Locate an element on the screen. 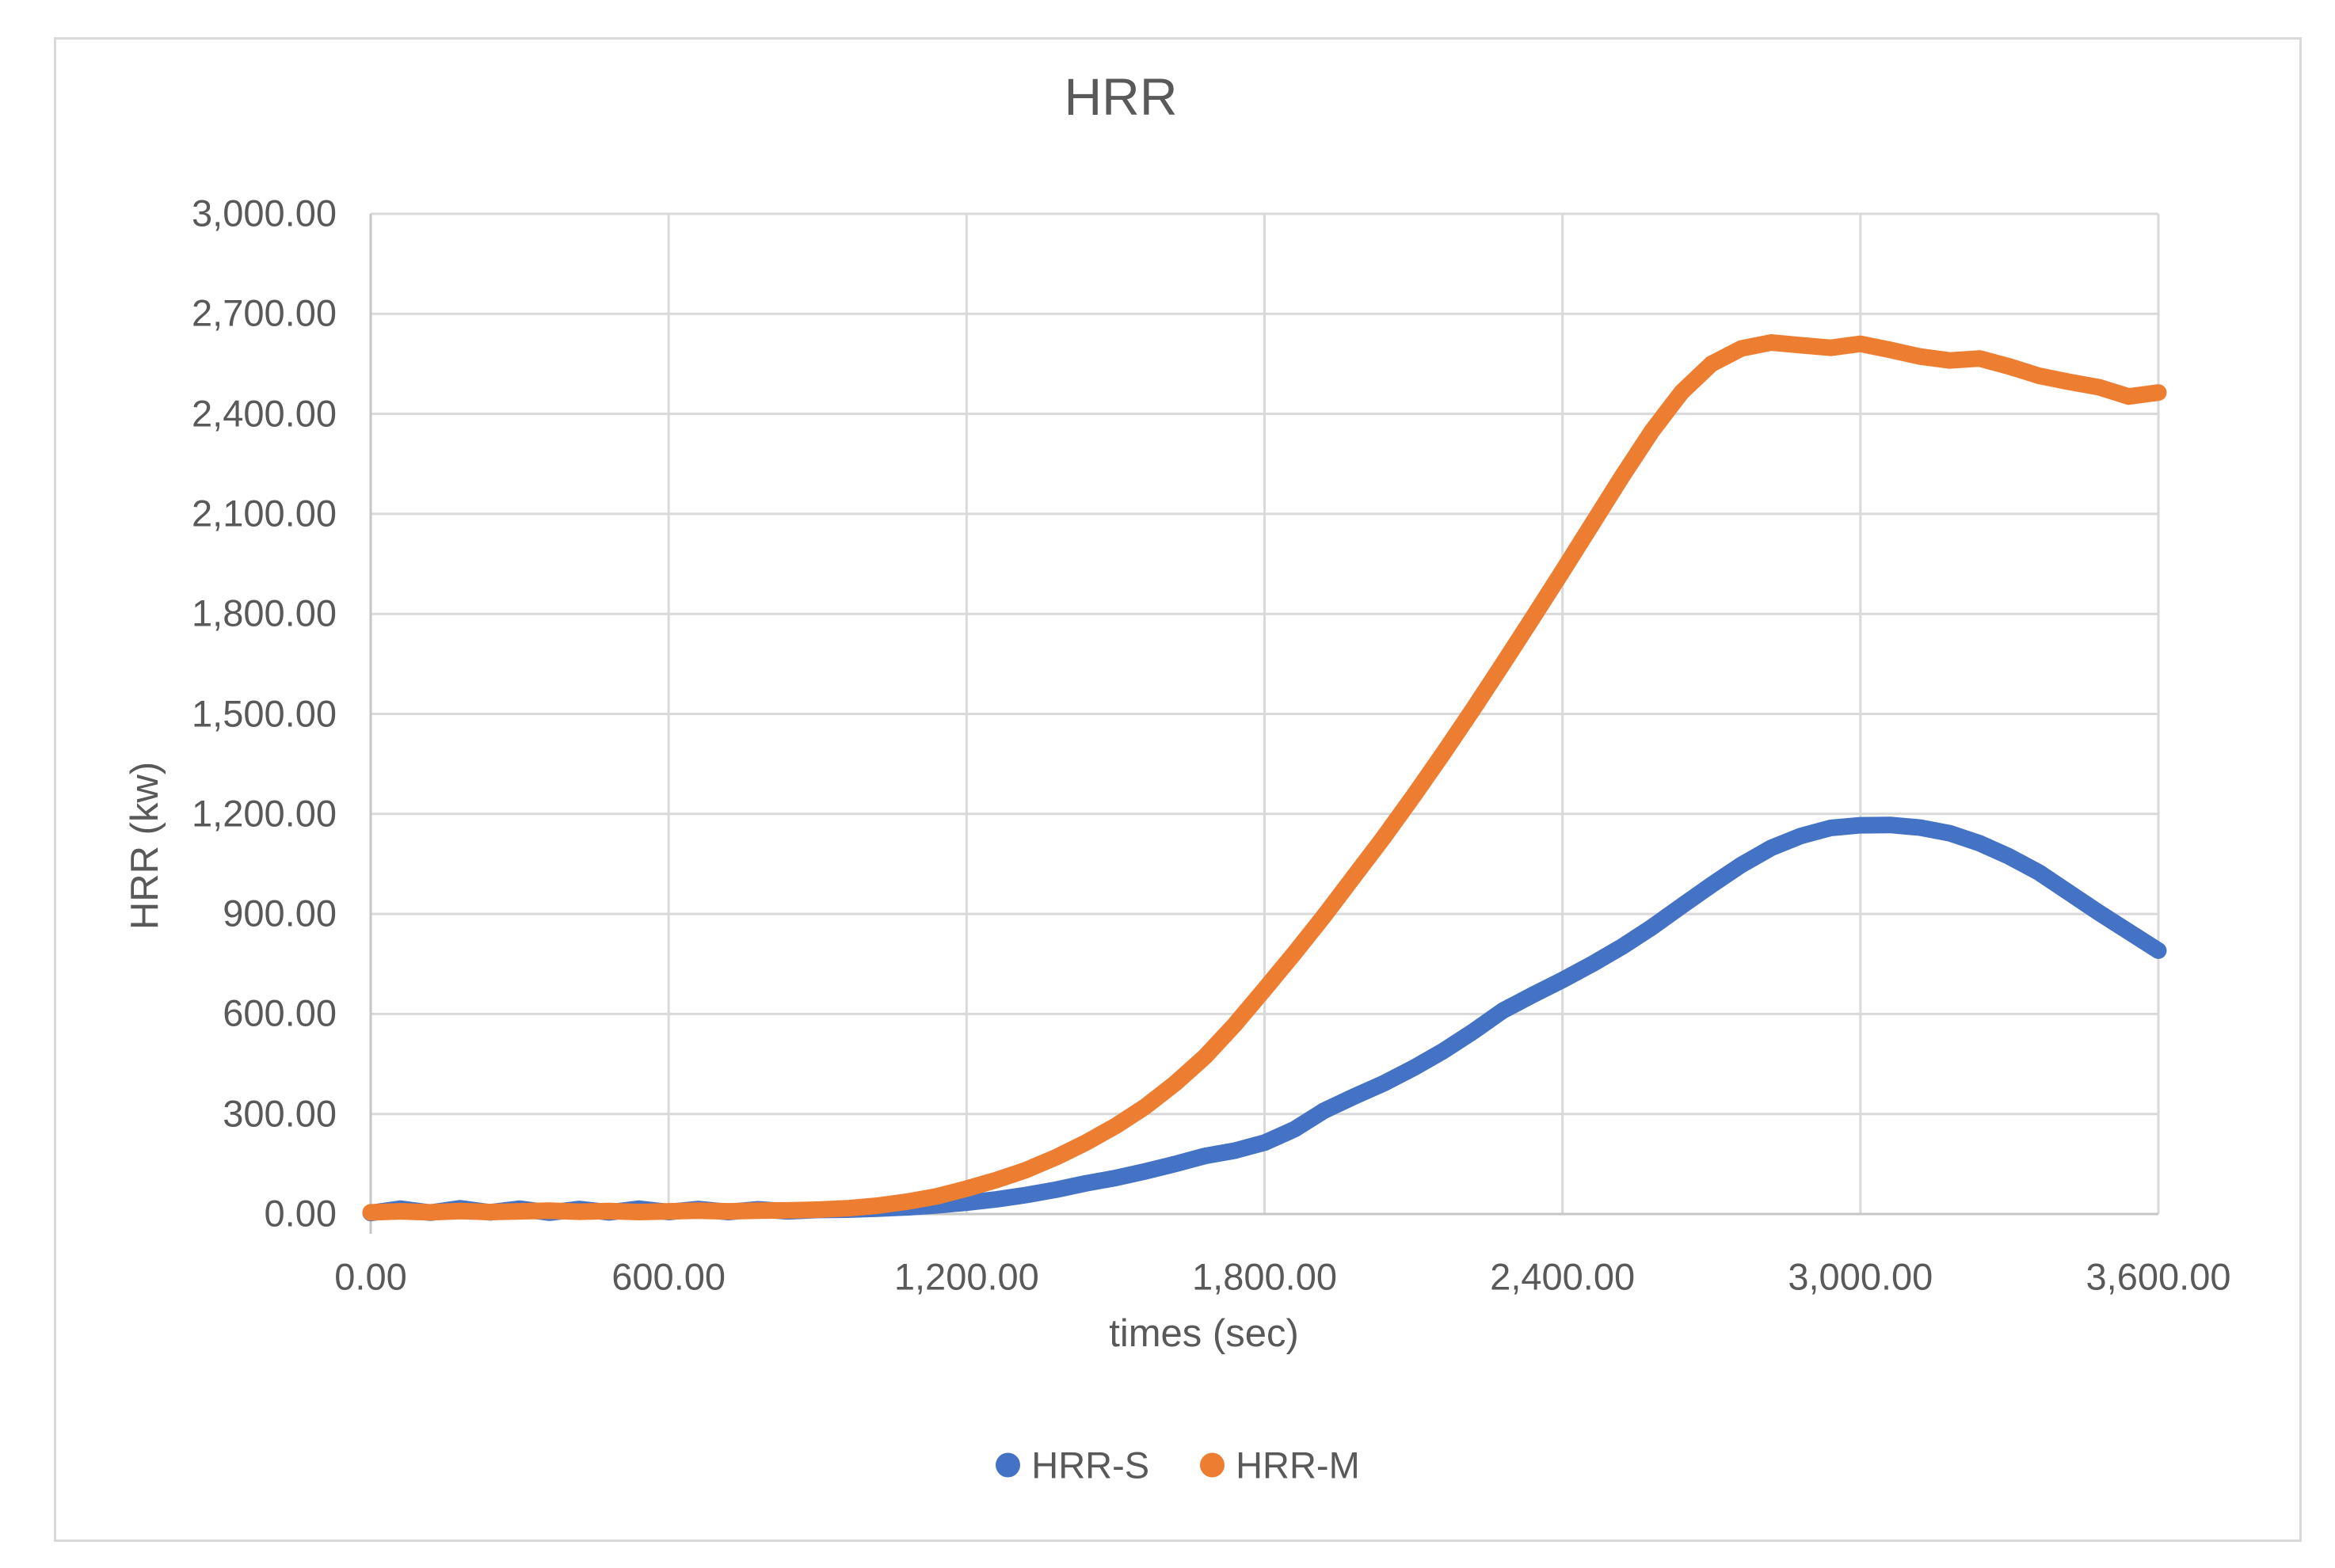  legend-item-hrr-s: HRR-S is located at coordinates (1072, 1465).